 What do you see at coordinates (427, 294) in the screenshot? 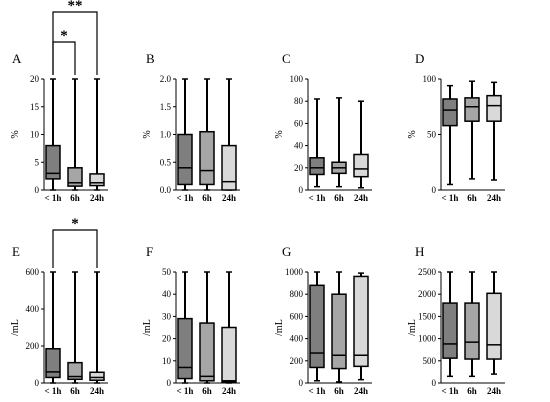
I see `y-tick-label: 2000` at bounding box center [427, 294].